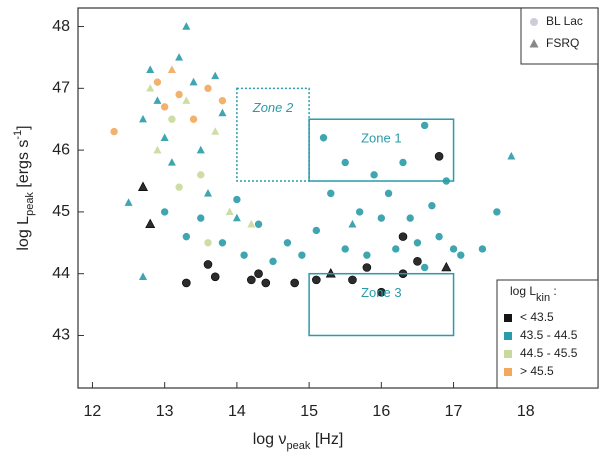 This screenshot has height=457, width=610. I want to click on y-tick-label: 43, so click(61, 335).